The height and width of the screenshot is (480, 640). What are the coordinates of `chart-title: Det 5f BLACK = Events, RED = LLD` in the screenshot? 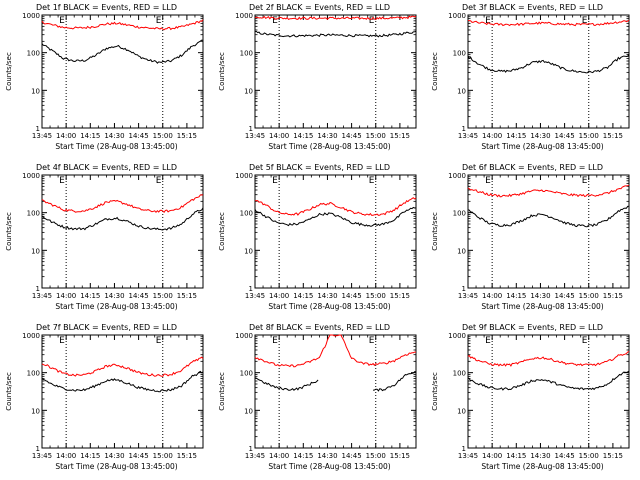 It's located at (319, 167).